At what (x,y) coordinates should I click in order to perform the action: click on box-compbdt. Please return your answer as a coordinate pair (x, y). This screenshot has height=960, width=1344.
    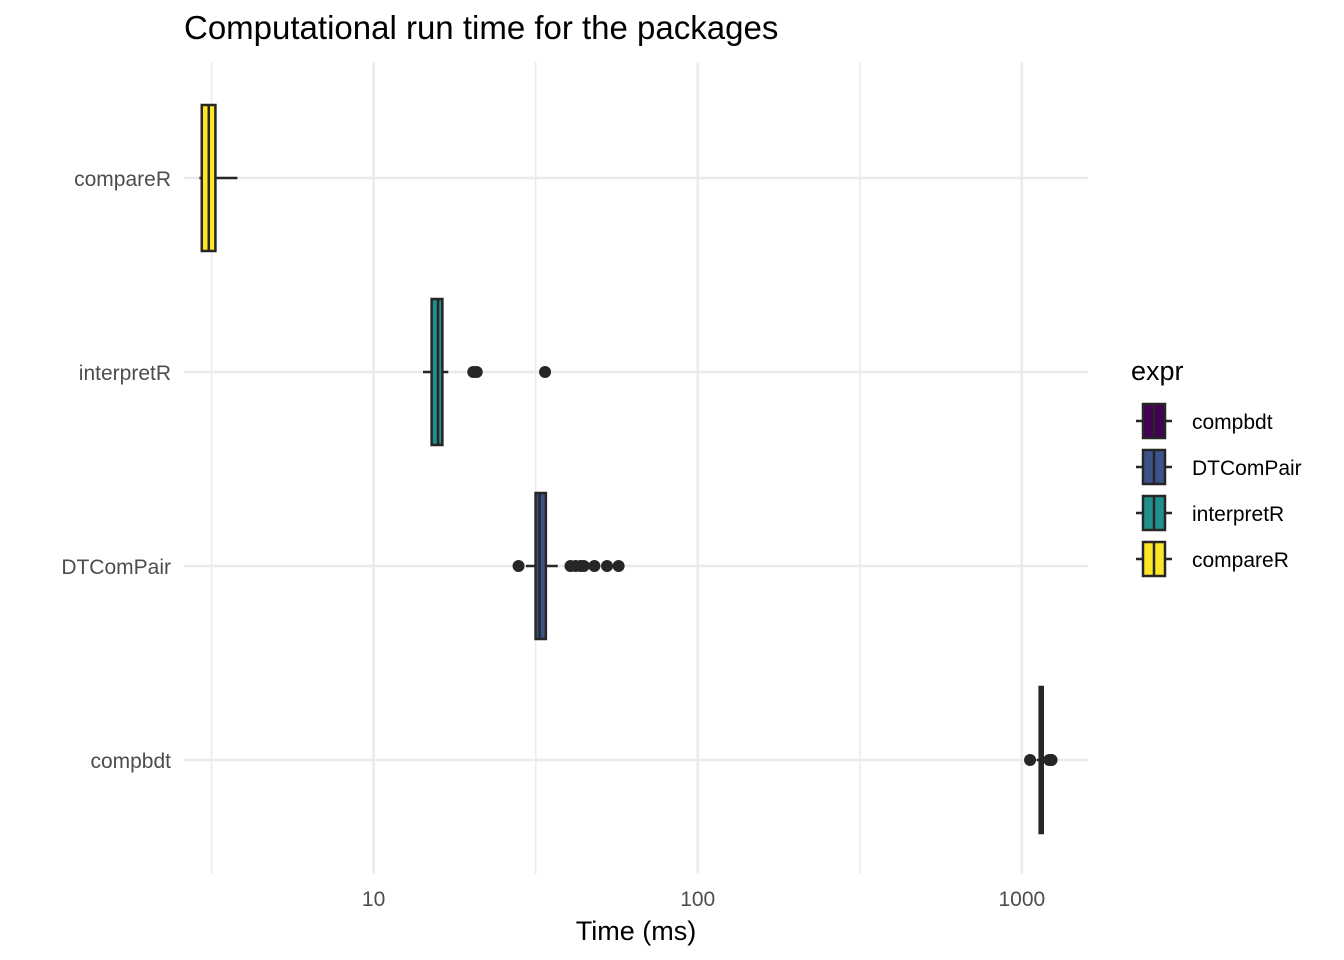
    Looking at the image, I should click on (1041, 760).